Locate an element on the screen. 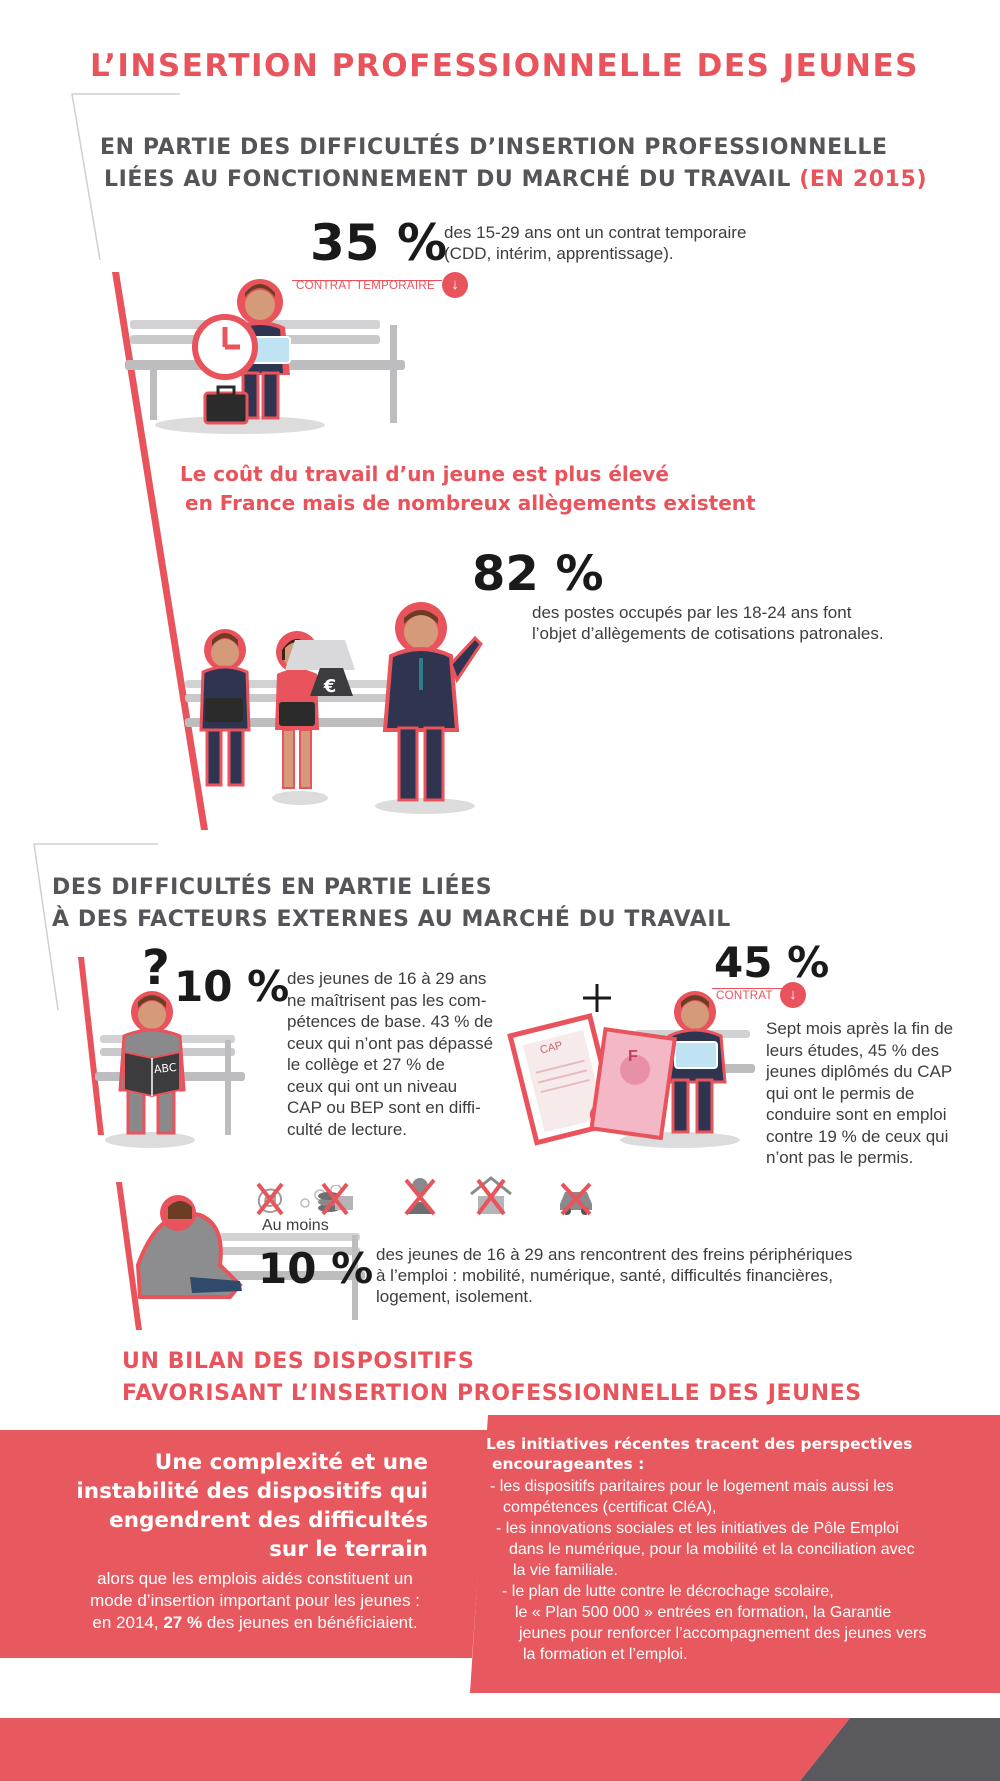 The height and width of the screenshot is (1781, 1000). stat3-line: le collège et 27 % de is located at coordinates (366, 1064).